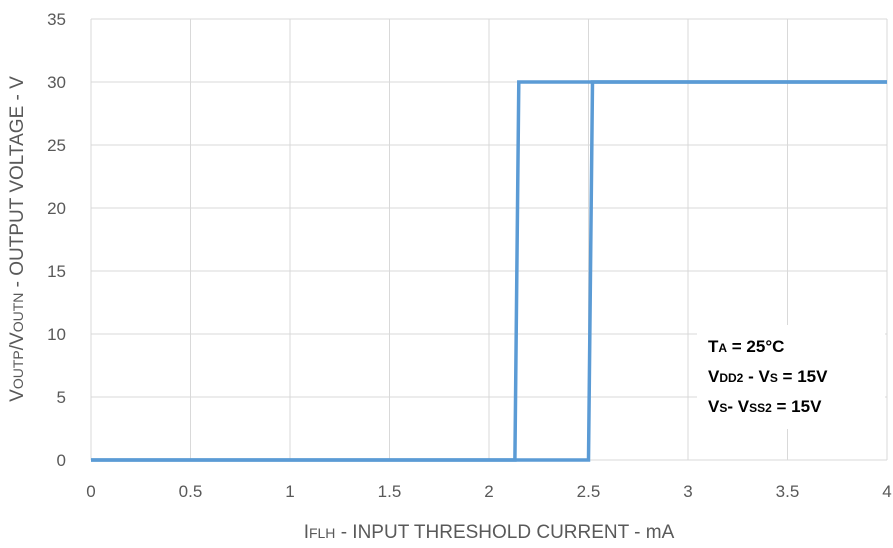 The height and width of the screenshot is (548, 893). I want to click on y-tick-label: 35, so click(56, 19).